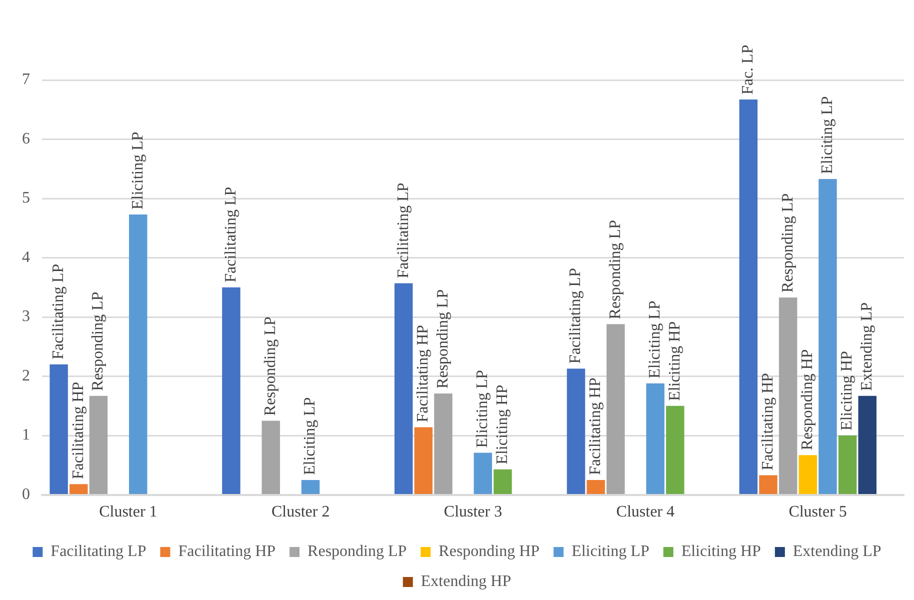 The height and width of the screenshot is (600, 914). What do you see at coordinates (98, 551) in the screenshot?
I see `legend-label: Facilitating LP` at bounding box center [98, 551].